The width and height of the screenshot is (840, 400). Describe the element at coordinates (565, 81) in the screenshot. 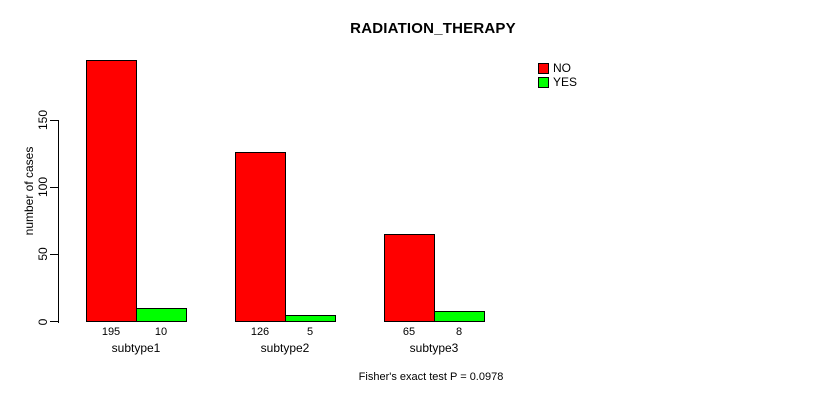

I see `legend-label: YES` at that location.